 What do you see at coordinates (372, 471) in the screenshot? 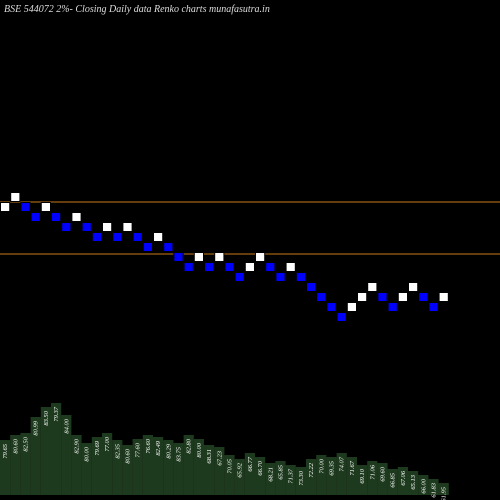
I see `volume-label: 71.06` at bounding box center [372, 471].